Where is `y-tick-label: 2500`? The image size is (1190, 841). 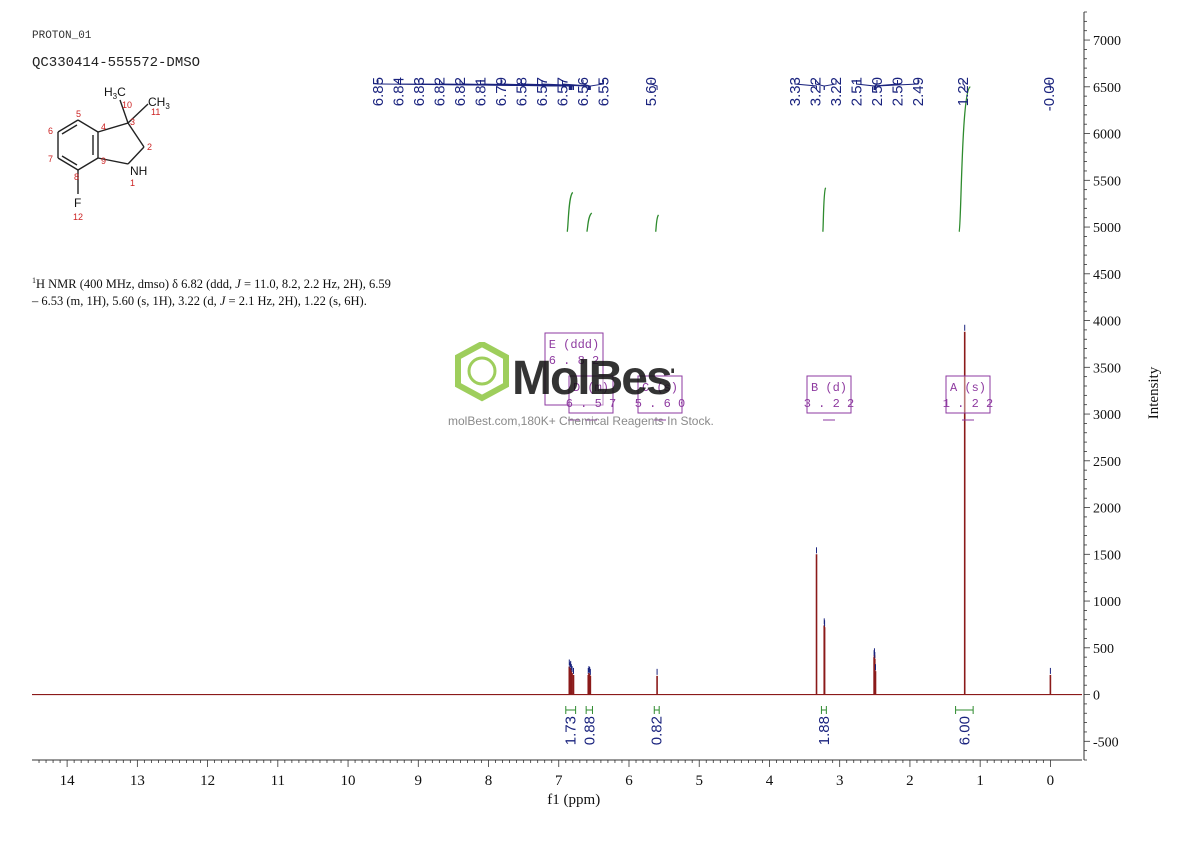 y-tick-label: 2500 is located at coordinates (1107, 462).